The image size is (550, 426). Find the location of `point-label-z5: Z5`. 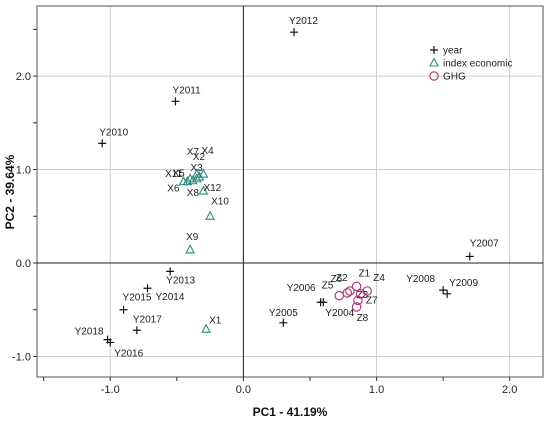

point-label-z5: Z5 is located at coordinates (328, 286).